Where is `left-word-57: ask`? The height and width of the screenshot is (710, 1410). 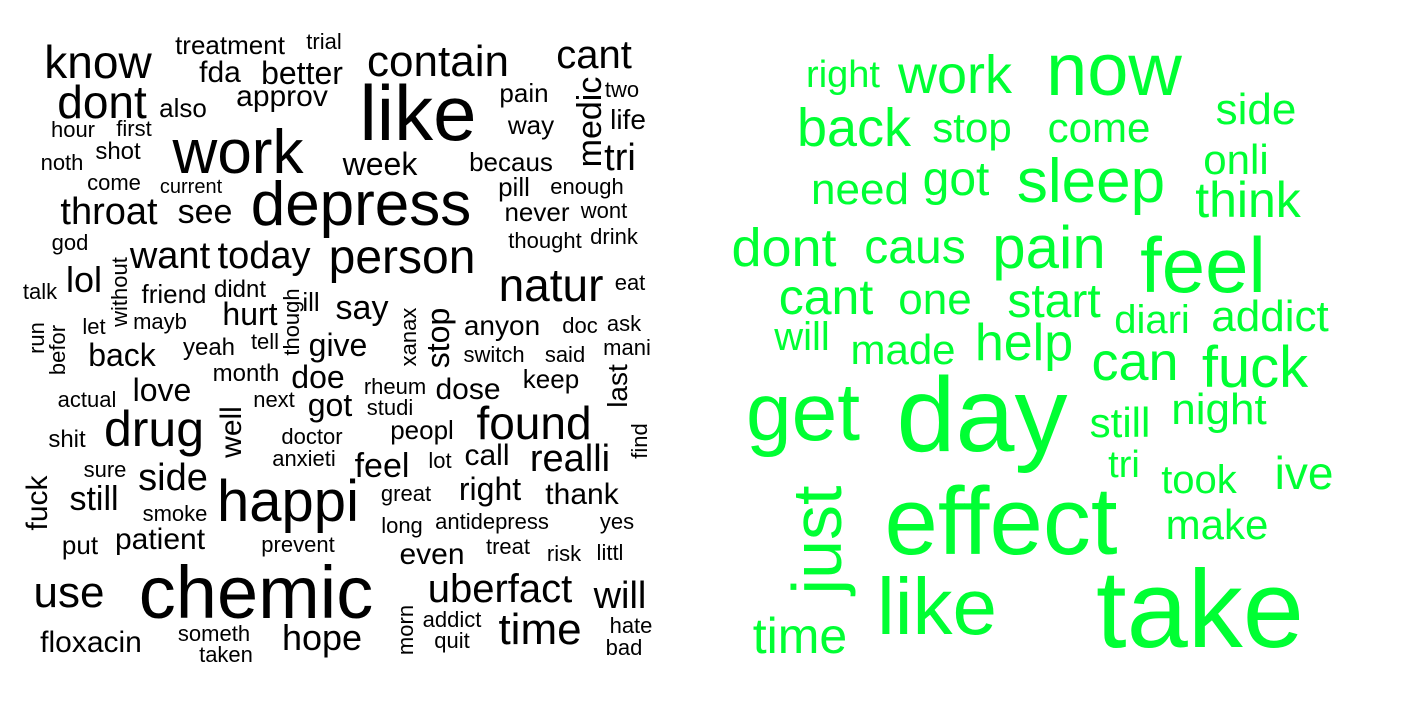 left-word-57: ask is located at coordinates (624, 323).